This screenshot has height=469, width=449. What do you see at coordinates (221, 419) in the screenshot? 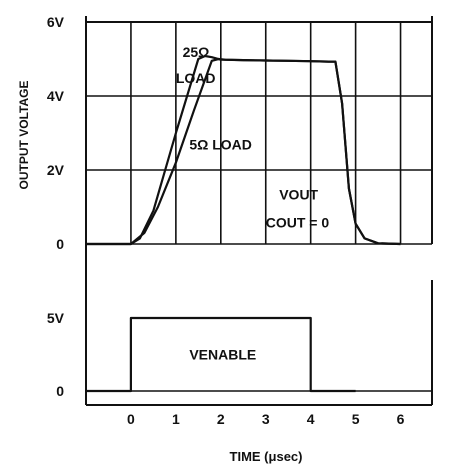
I see `x-tick-label: 2` at bounding box center [221, 419].